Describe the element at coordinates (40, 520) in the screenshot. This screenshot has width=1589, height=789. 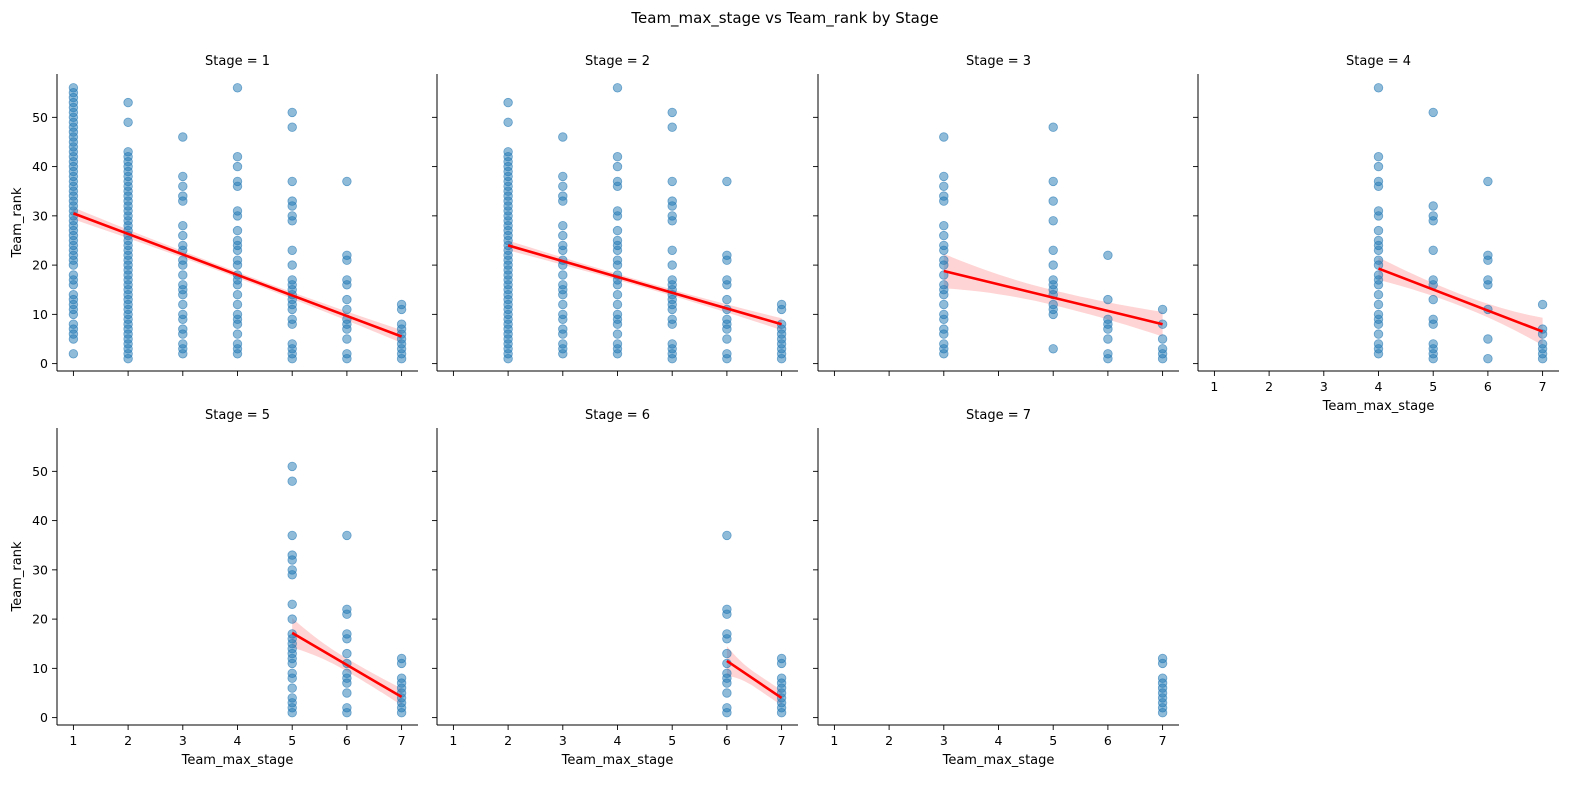
I see `y-tick-label: 40` at that location.